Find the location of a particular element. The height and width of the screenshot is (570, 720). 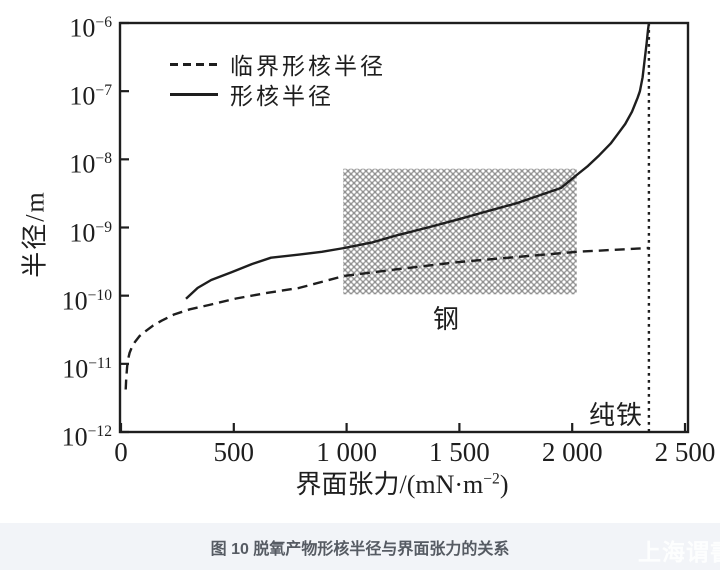

x-tick-label: 0 is located at coordinates (121, 452).